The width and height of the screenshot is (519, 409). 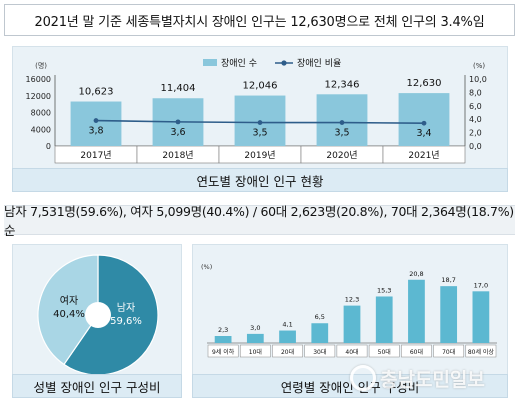 I want to click on age-bar-value-label: 17,0, so click(x=481, y=285).